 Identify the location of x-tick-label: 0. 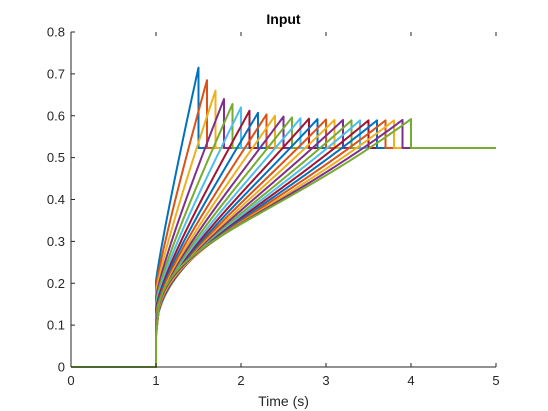
(70, 380).